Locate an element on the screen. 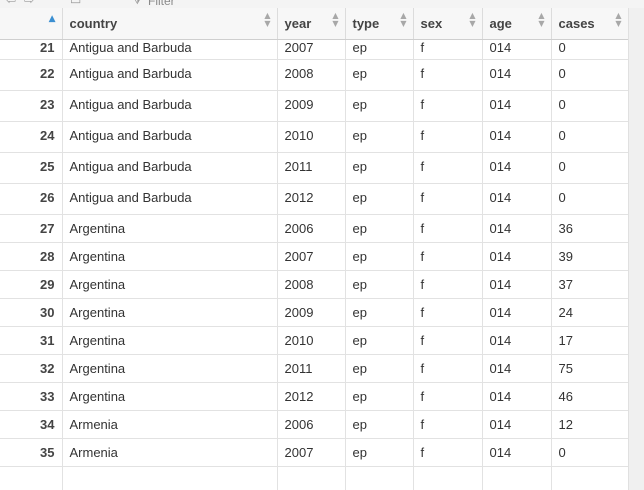  cell-cases: 37 is located at coordinates (589, 284).